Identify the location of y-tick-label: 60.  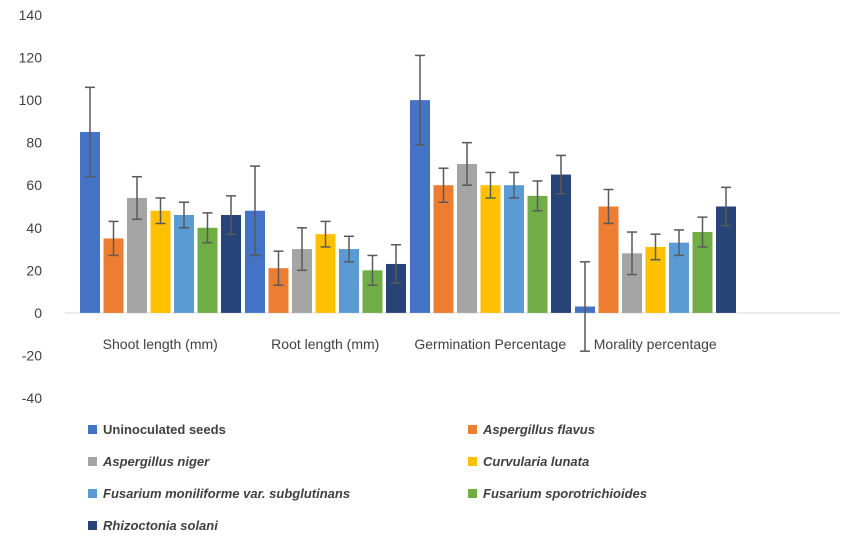
(34, 185).